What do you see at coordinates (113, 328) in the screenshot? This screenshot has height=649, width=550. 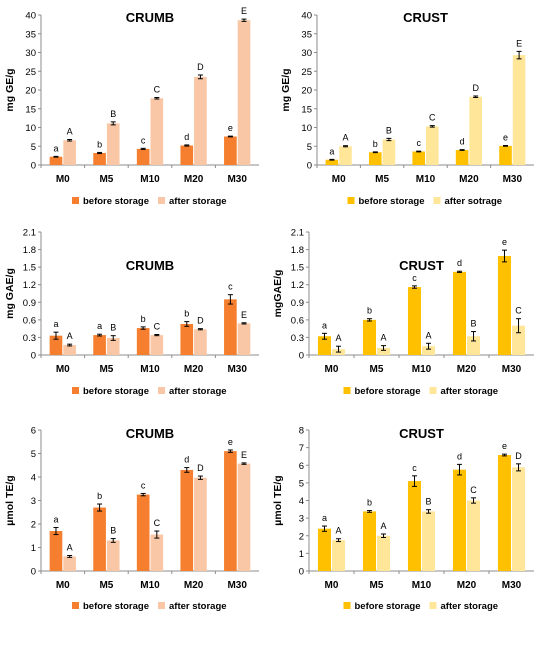 I see `significance-letter: B` at bounding box center [113, 328].